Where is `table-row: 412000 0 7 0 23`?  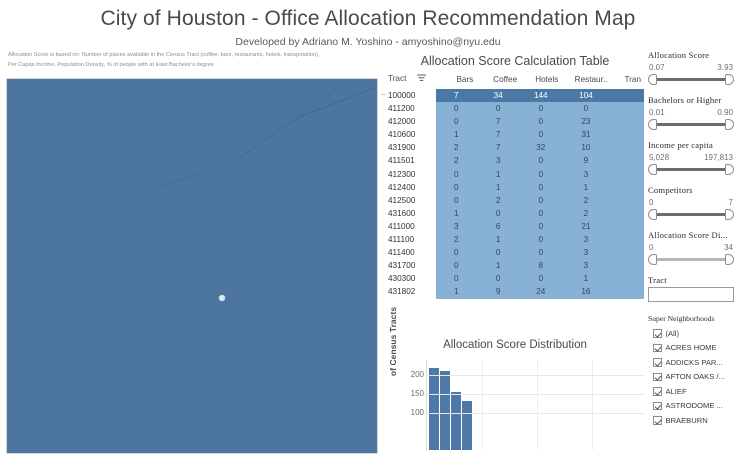
table-row: 412000 0 7 0 23 is located at coordinates (515, 122).